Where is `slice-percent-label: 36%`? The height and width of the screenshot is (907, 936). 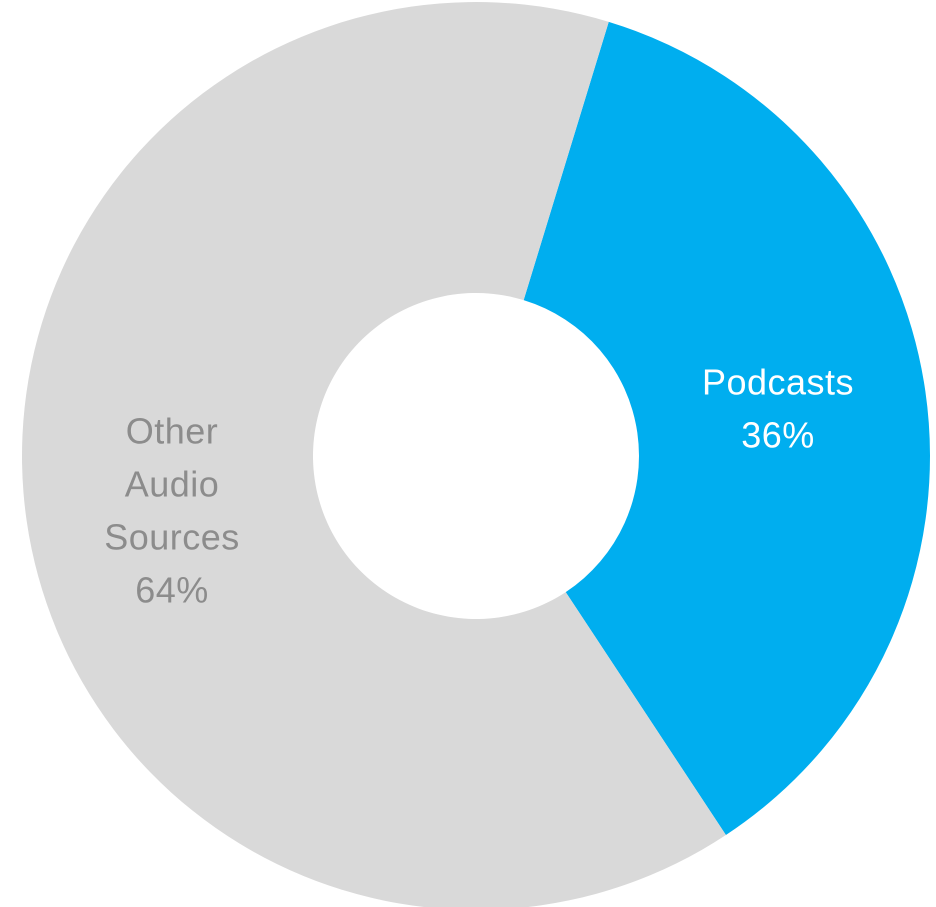
slice-percent-label: 36% is located at coordinates (778, 435).